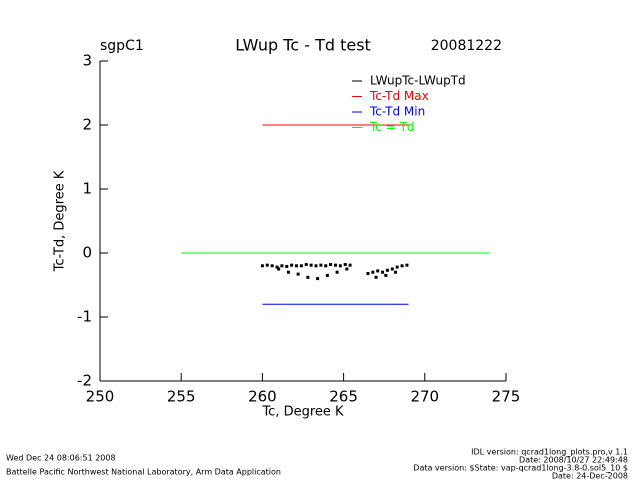 Image resolution: width=640 pixels, height=480 pixels. I want to click on chart-title: LWup Tc - Td test, so click(303, 45).